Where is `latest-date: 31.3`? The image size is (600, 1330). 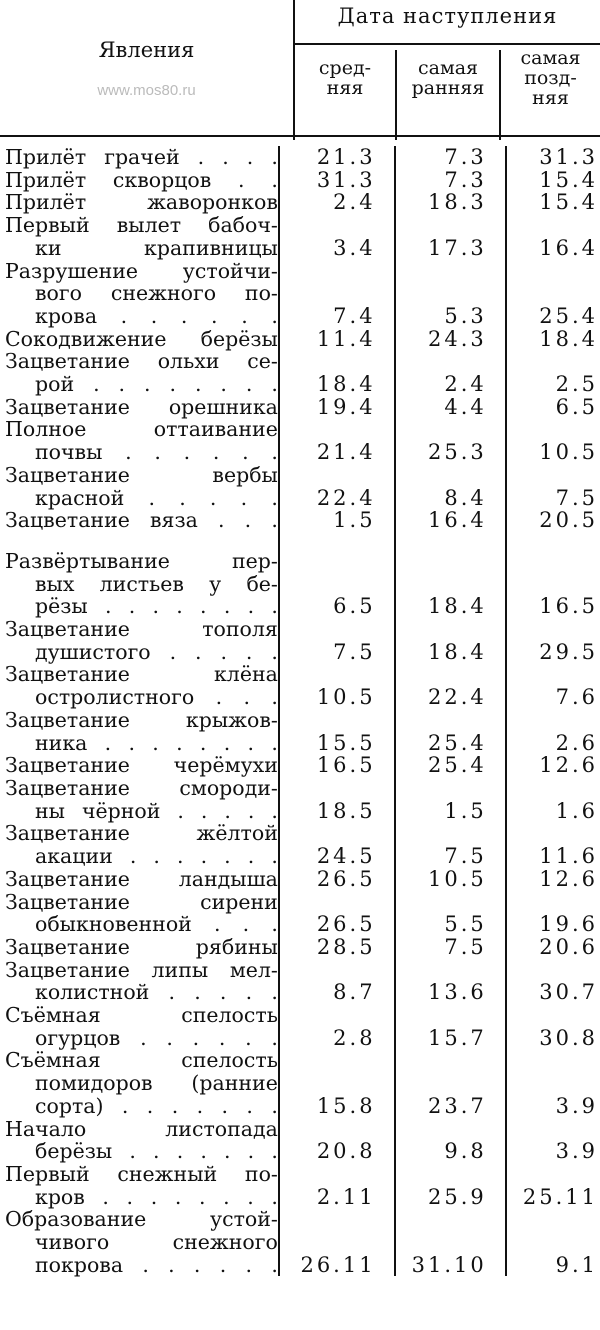
latest-date: 31.3 is located at coordinates (552, 157).